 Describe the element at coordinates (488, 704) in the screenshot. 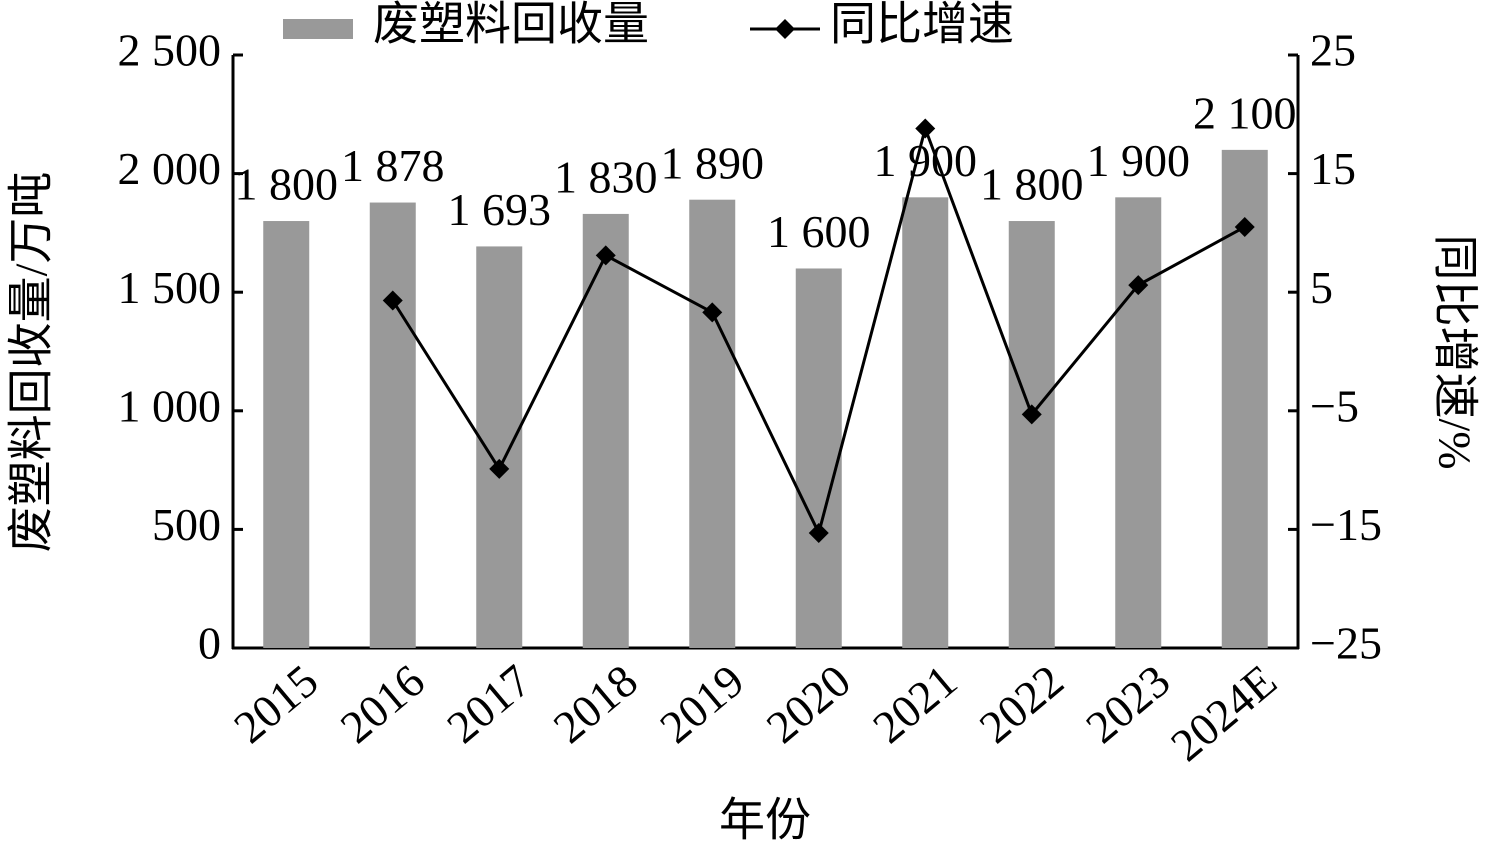

I see `x-tick-label: 2017` at that location.